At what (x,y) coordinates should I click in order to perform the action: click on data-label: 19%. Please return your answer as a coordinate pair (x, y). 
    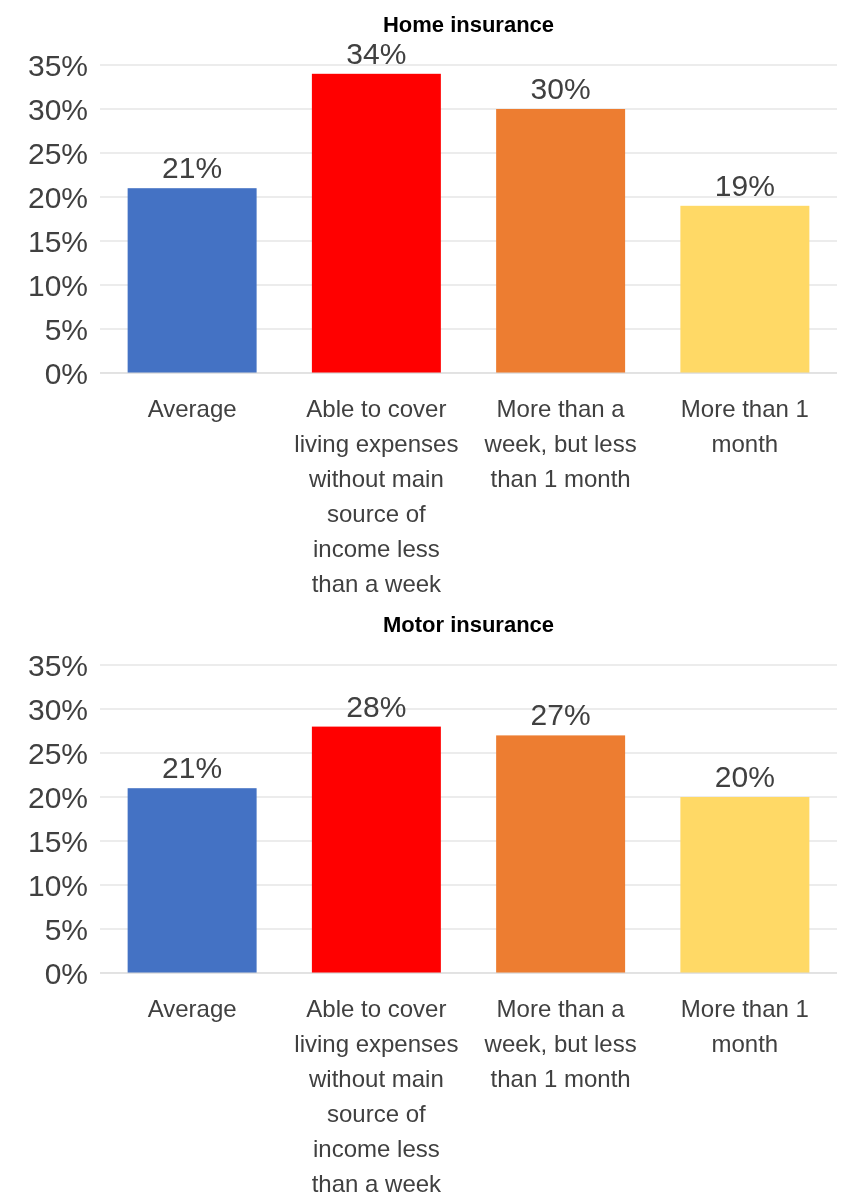
    Looking at the image, I should click on (744, 185).